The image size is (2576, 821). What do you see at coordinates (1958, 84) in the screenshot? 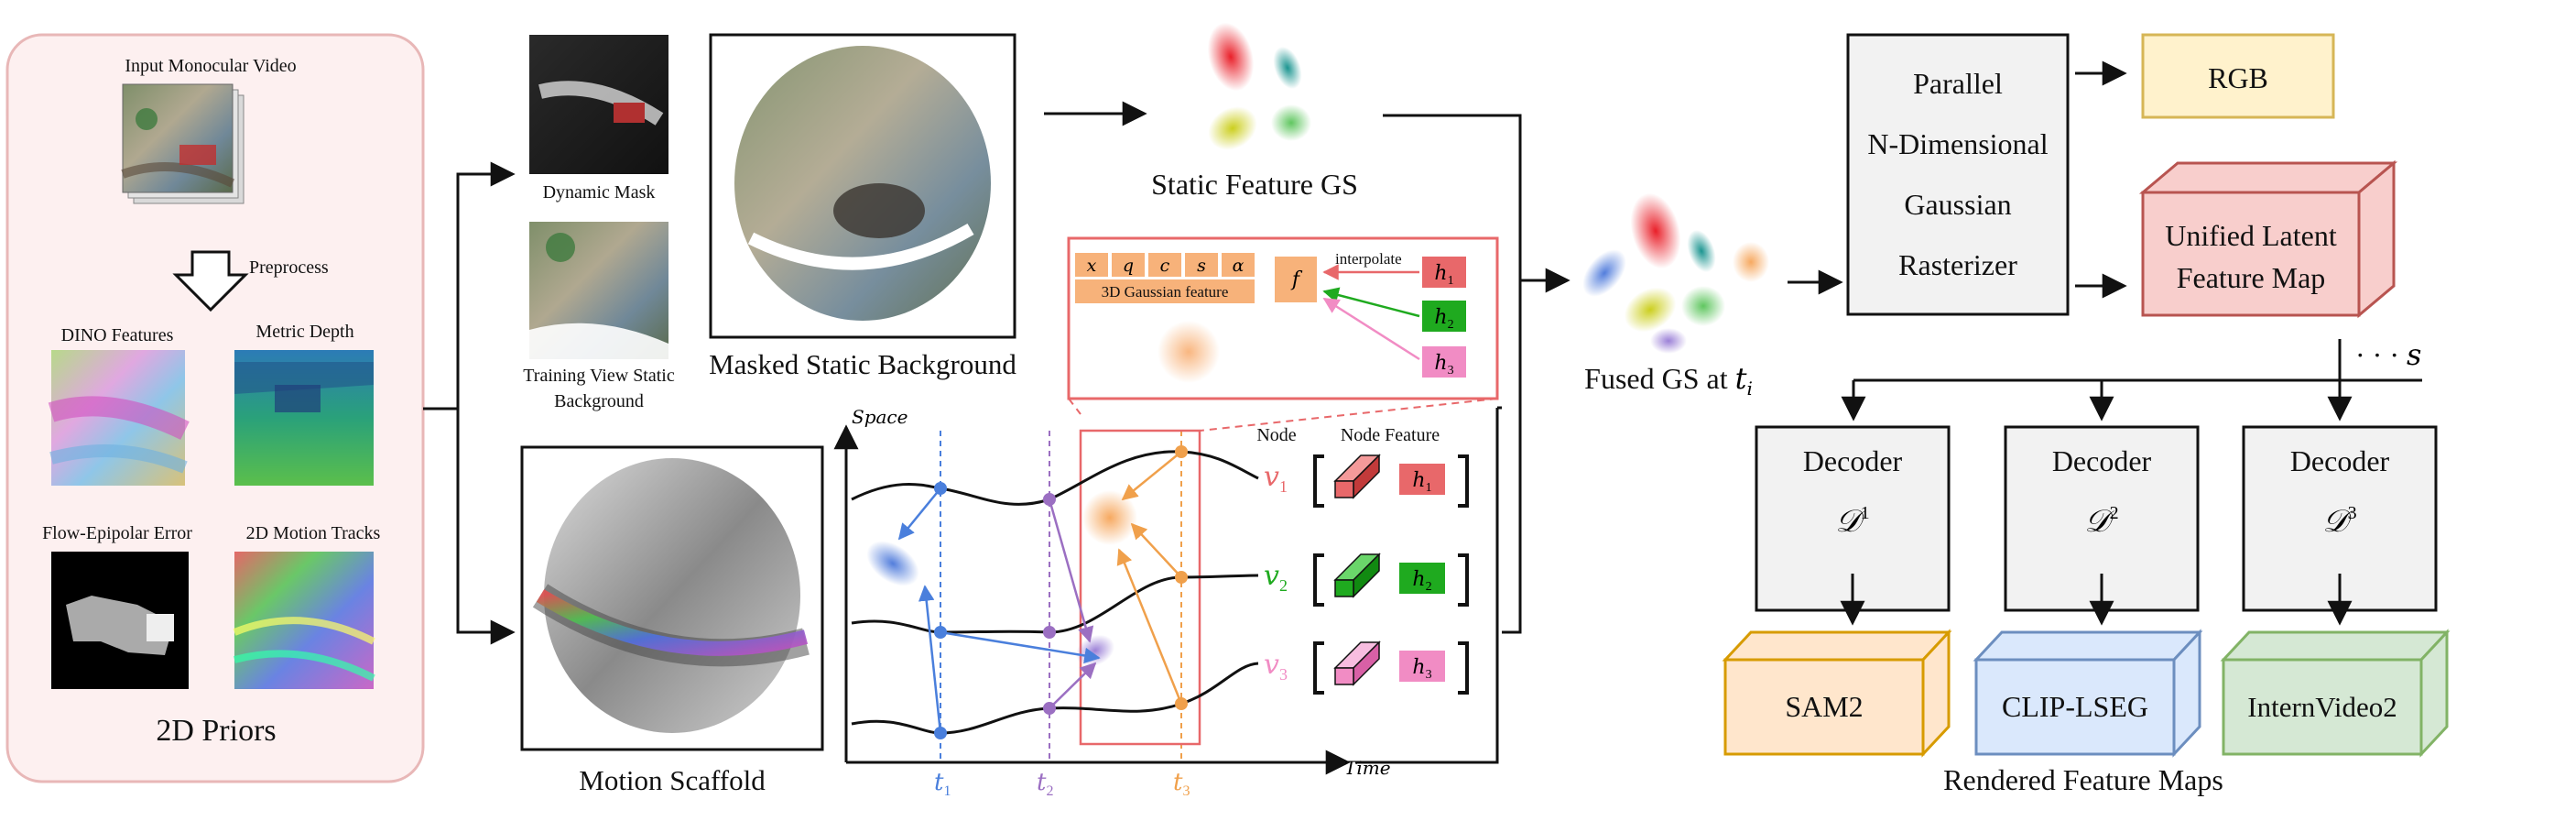
I see `rasterizer-line-1: Parallel` at bounding box center [1958, 84].